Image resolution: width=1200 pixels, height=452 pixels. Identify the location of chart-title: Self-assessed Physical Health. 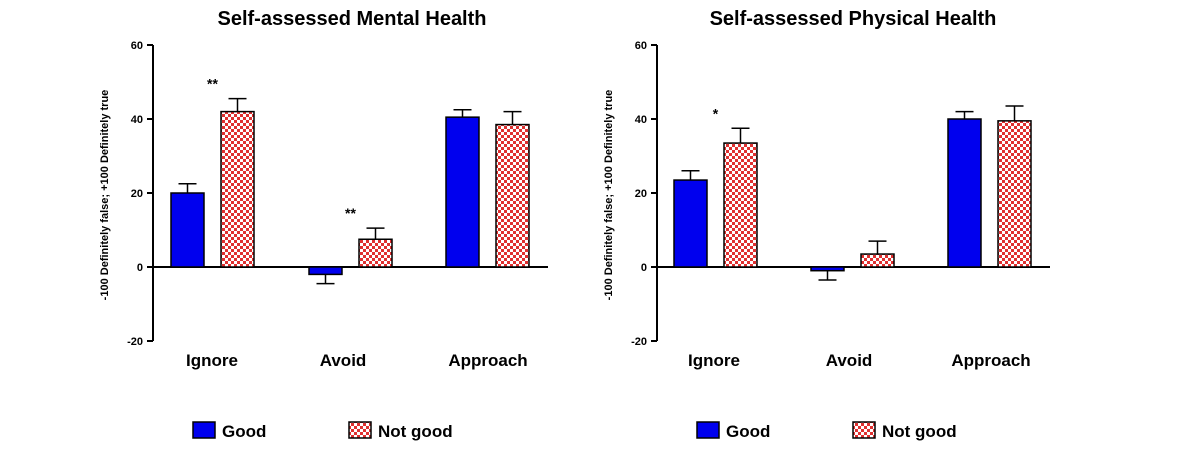
(853, 19).